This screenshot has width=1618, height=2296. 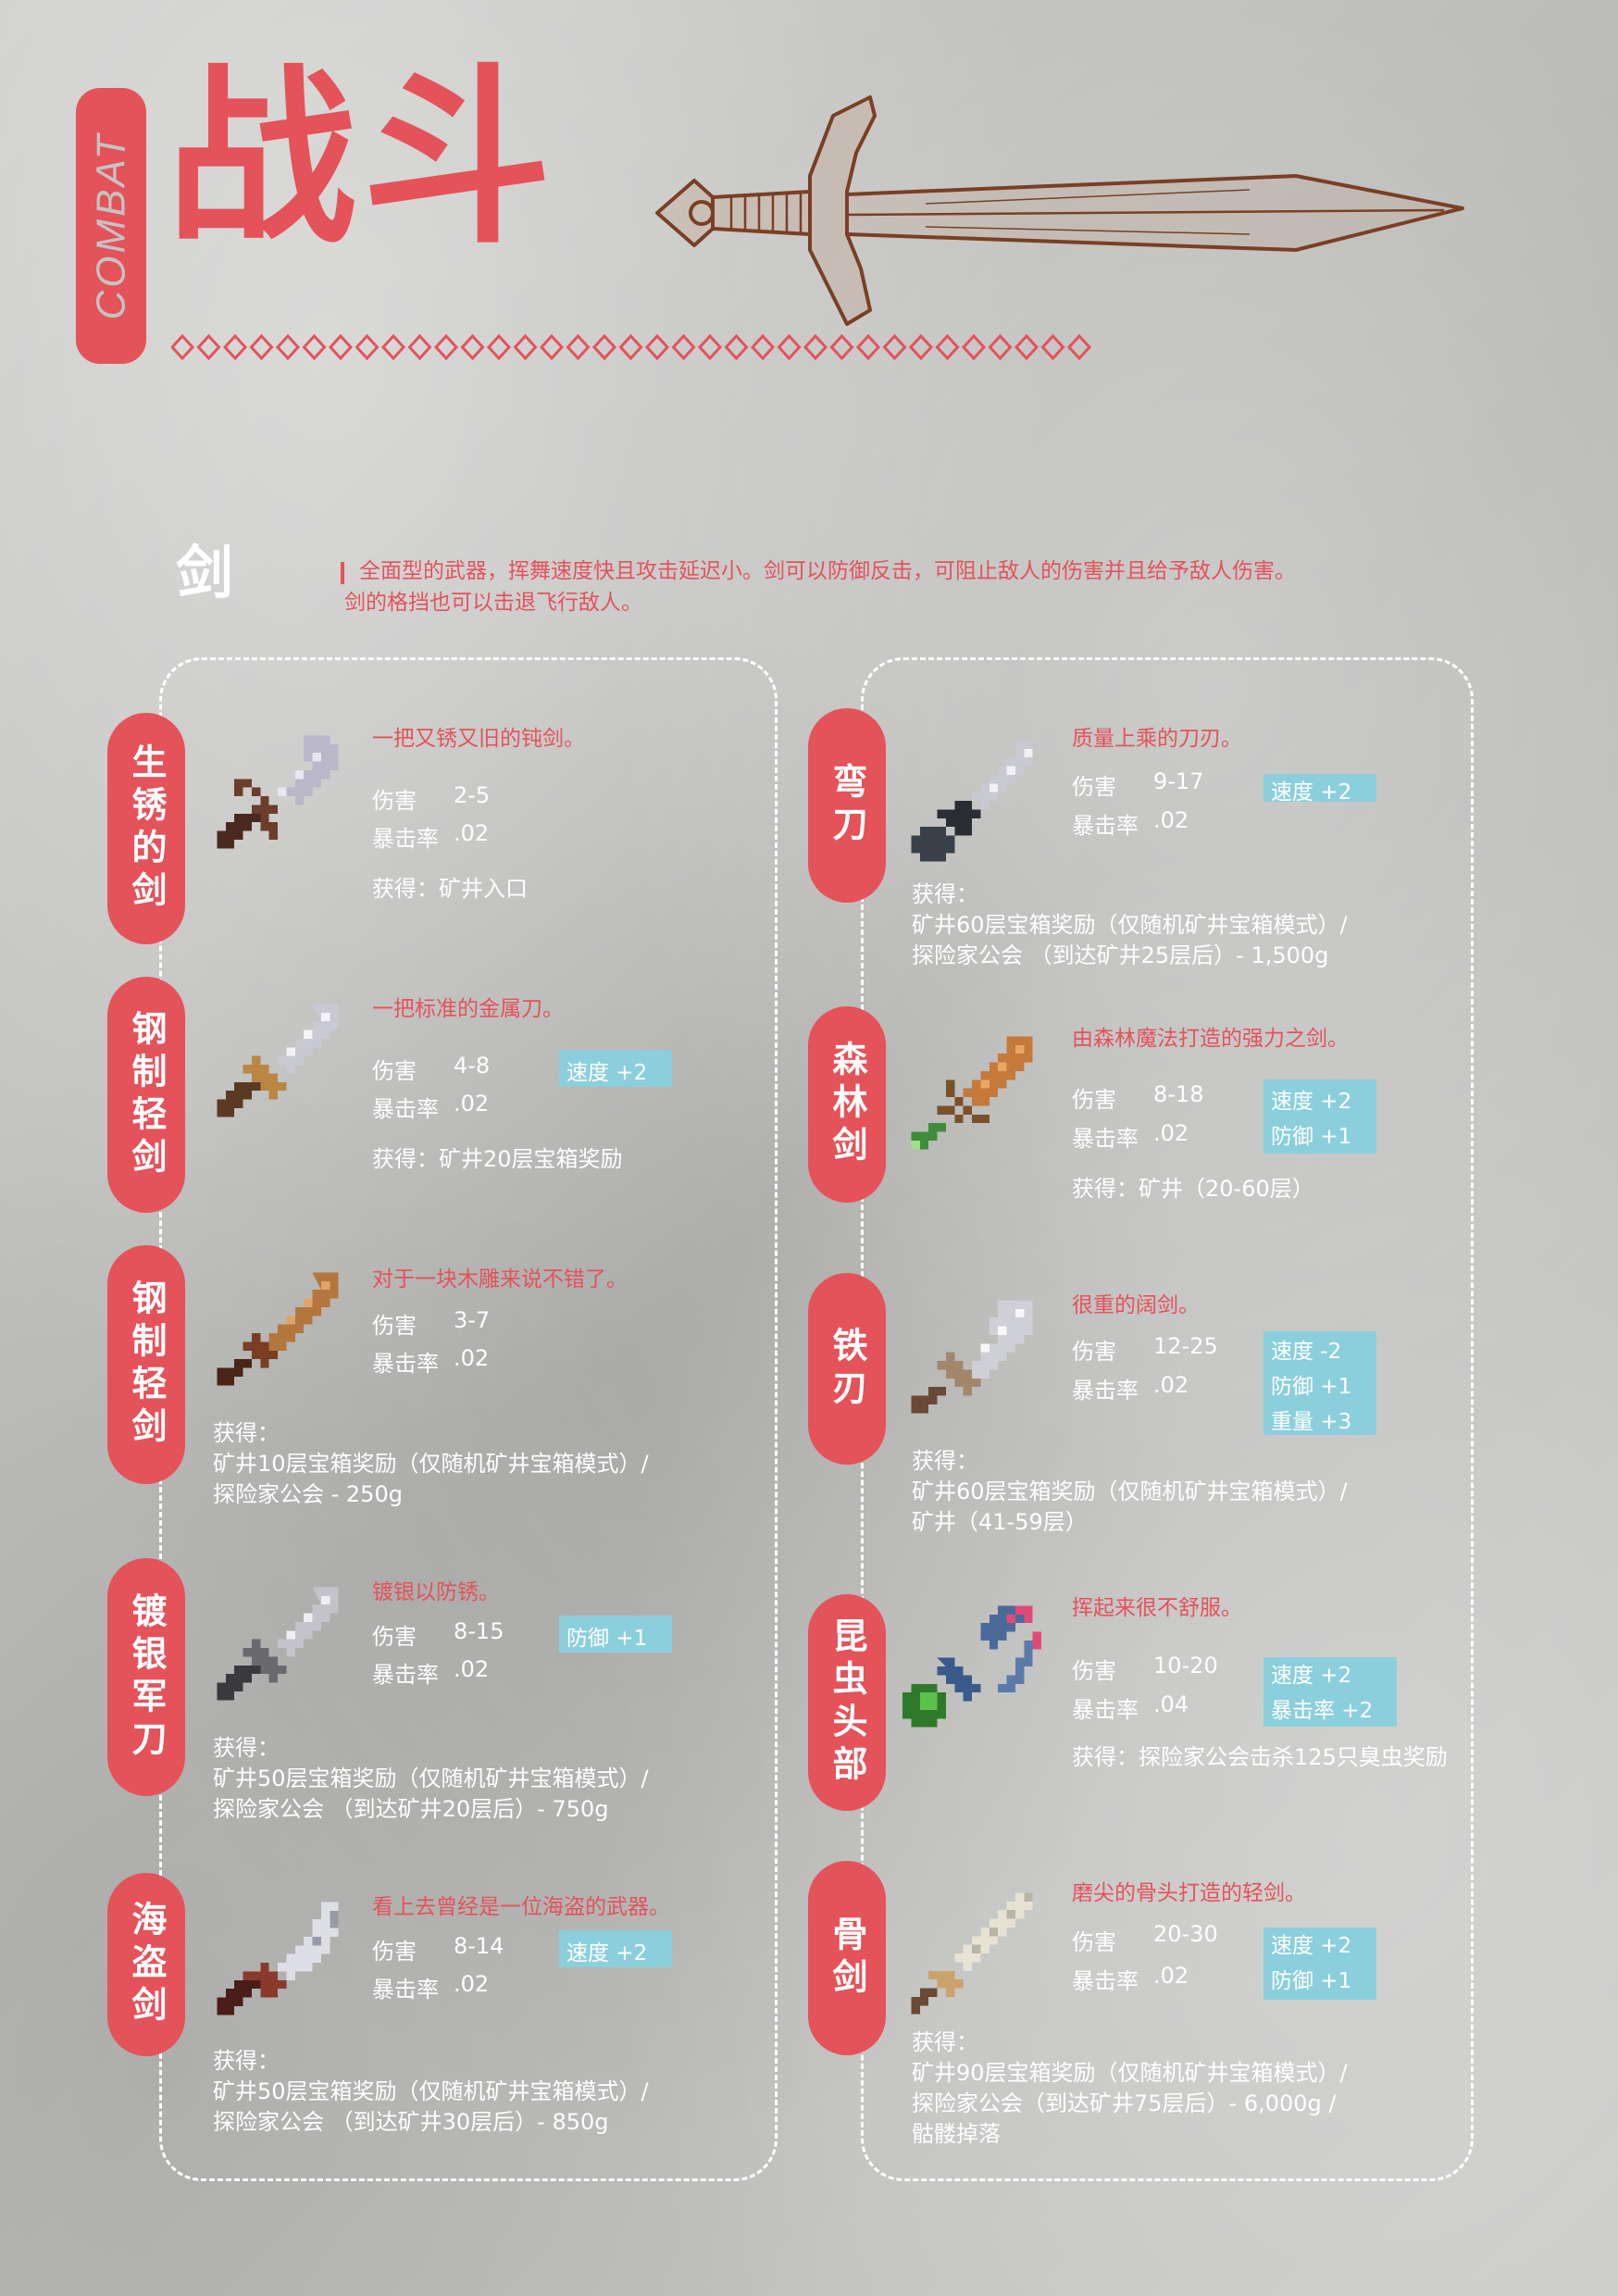 What do you see at coordinates (411, 2122) in the screenshot?
I see `obtain-line: 探险家公会 （到达矿井30层后）- 850g` at bounding box center [411, 2122].